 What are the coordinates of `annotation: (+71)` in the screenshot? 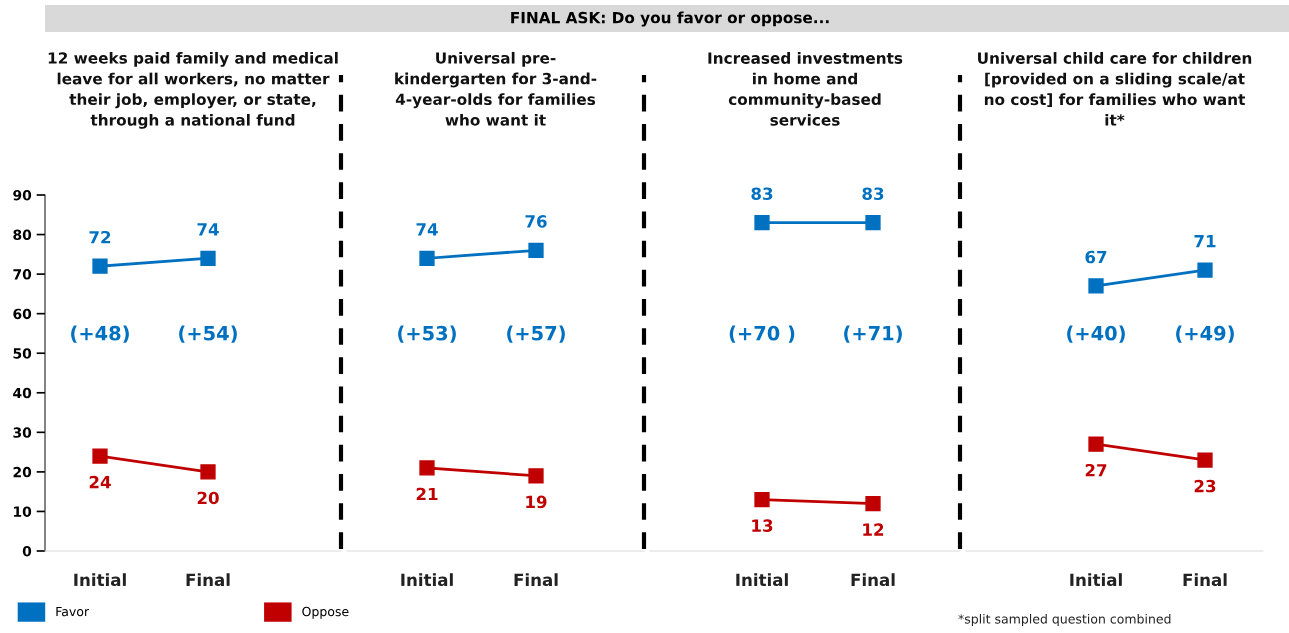 It's located at (873, 334).